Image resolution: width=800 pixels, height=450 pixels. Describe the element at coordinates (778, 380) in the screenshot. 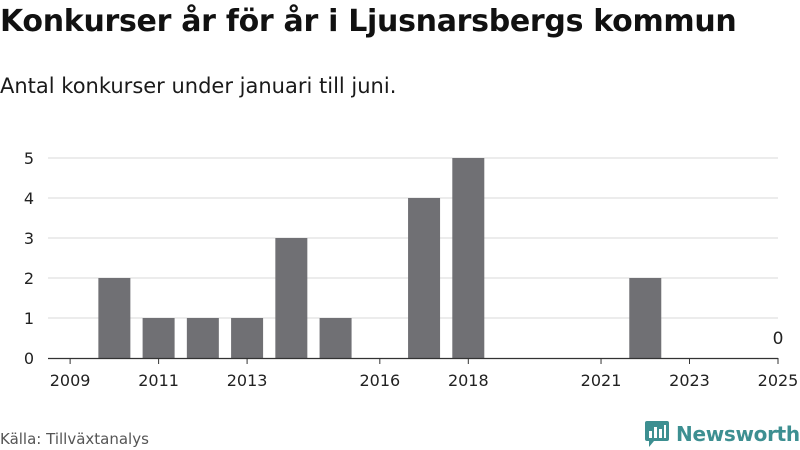

I see `x-tick-label: 2025` at that location.